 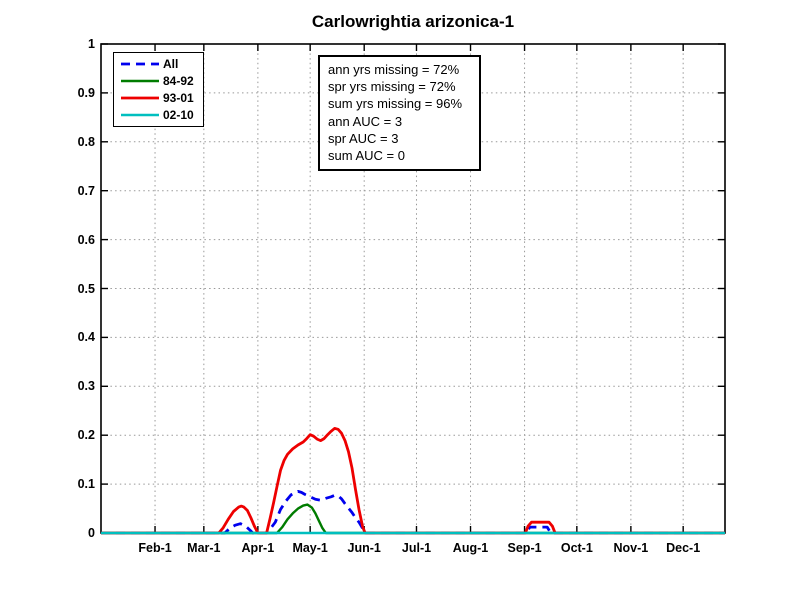 I want to click on x-tick-label: Apr-1, so click(x=258, y=548).